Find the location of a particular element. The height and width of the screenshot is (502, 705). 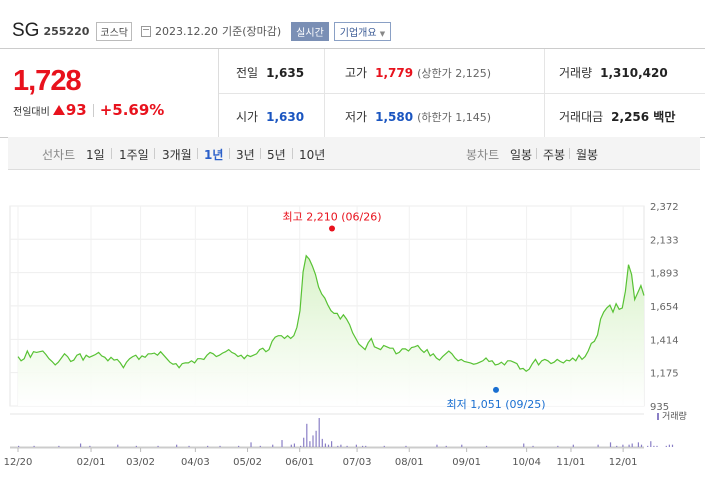

tab-10y: 10년 is located at coordinates (312, 155).